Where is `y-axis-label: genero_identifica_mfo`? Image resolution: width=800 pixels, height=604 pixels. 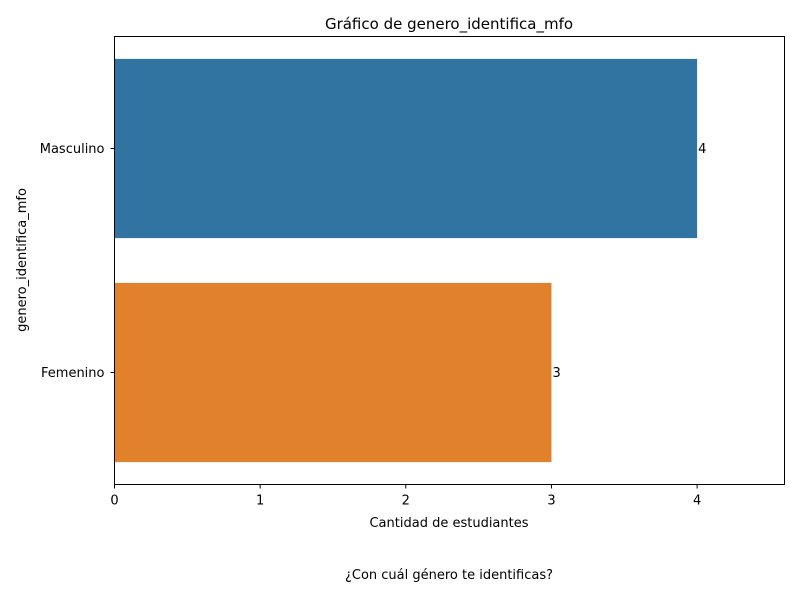 y-axis-label: genero_identifica_mfo is located at coordinates (22, 260).